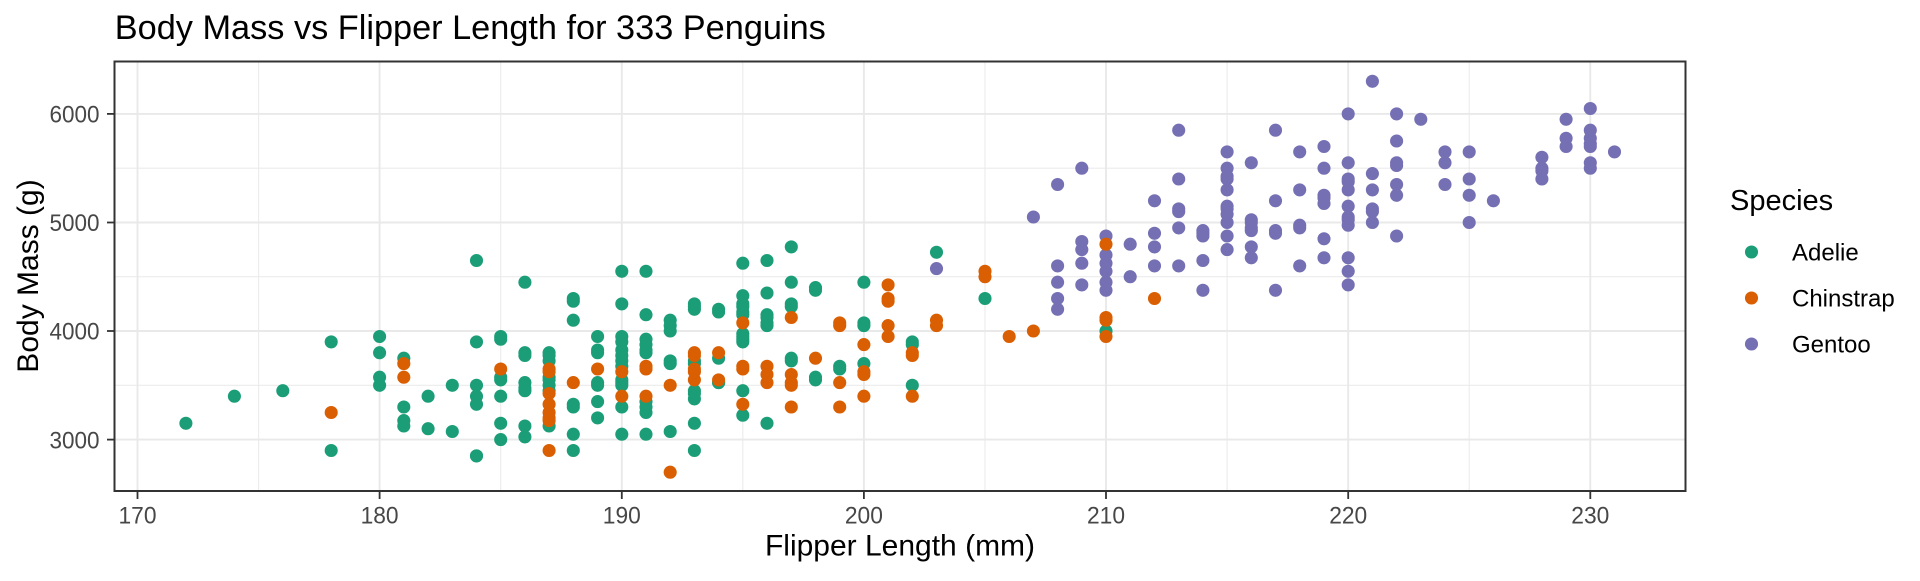 Image resolution: width=1920 pixels, height=581 pixels. Describe the element at coordinates (75, 332) in the screenshot. I see `svg-text: 4000` at that location.